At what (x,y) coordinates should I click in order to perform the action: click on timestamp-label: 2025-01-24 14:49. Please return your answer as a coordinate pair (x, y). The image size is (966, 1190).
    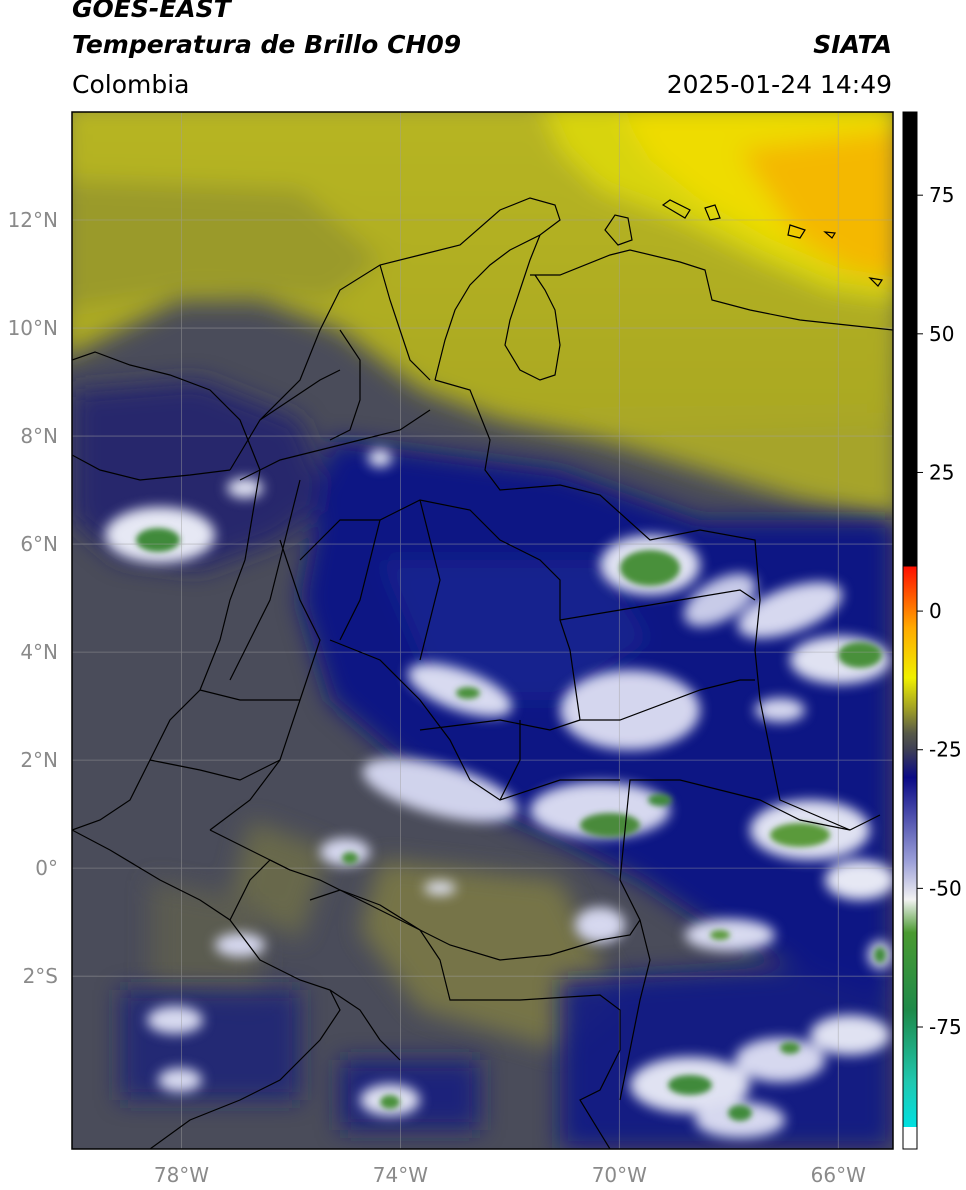
    Looking at the image, I should click on (779, 84).